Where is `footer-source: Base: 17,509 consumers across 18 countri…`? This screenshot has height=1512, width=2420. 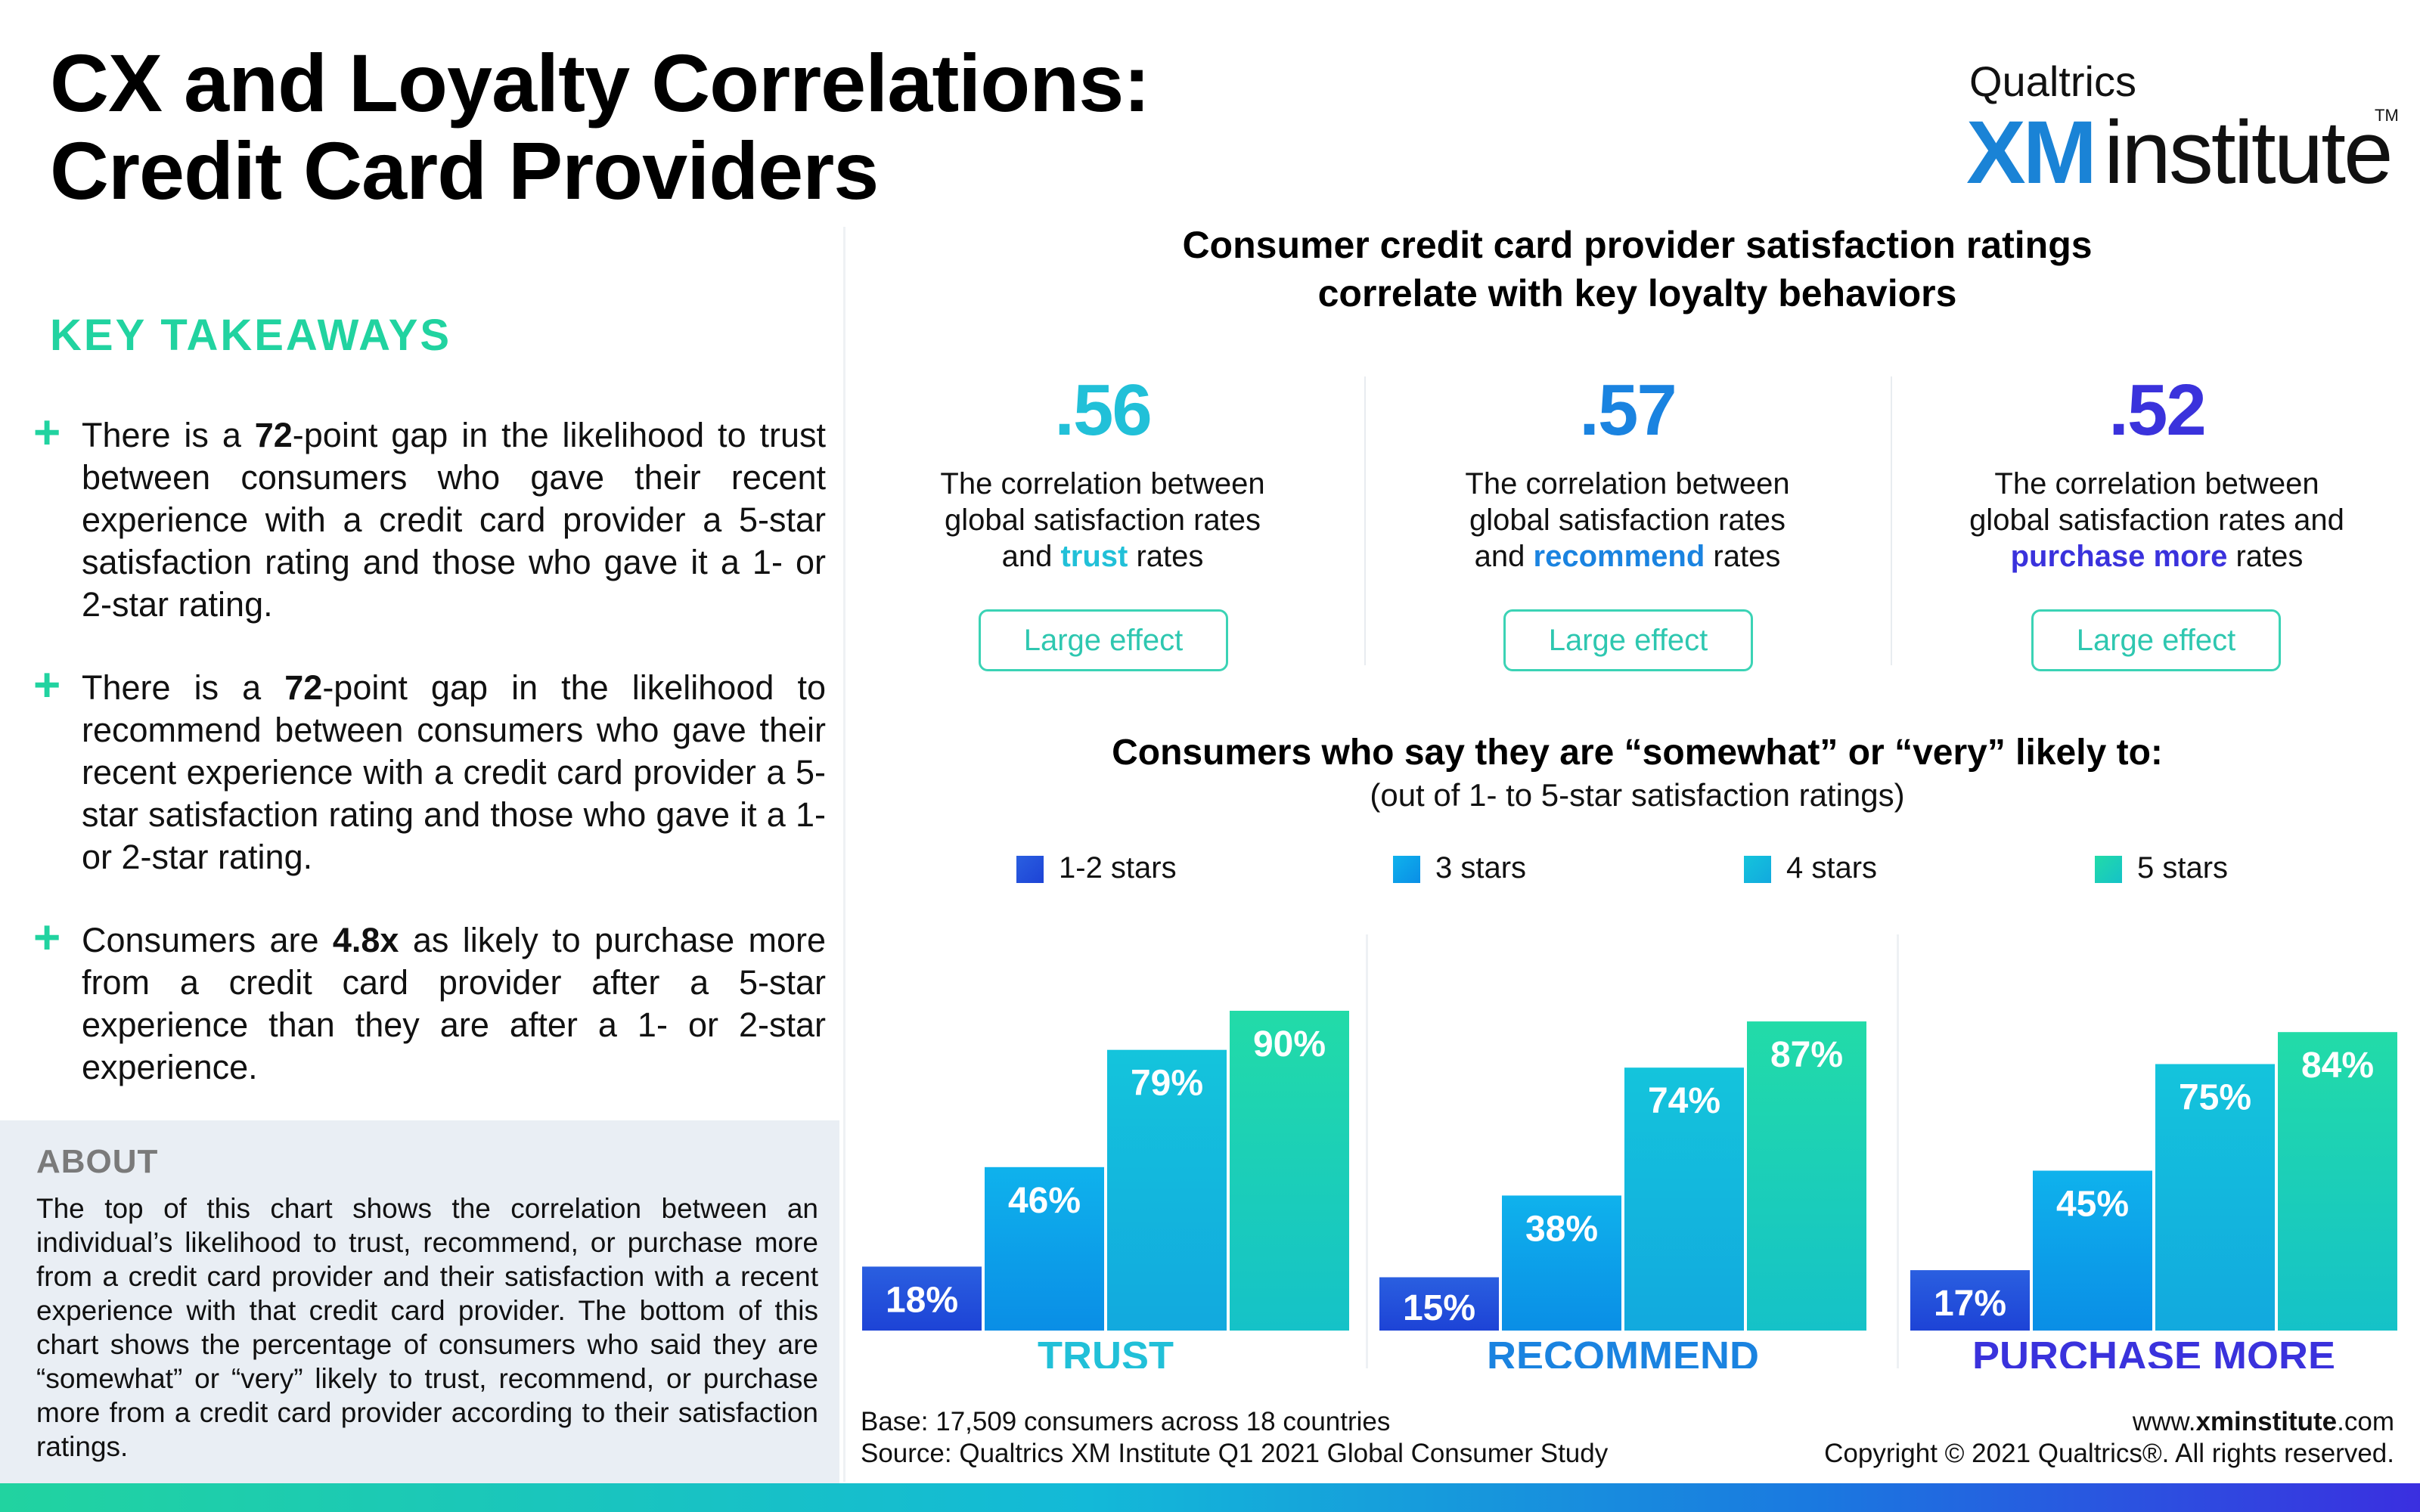 footer-source: Base: 17,509 consumers across 18 countri… is located at coordinates (1234, 1438).